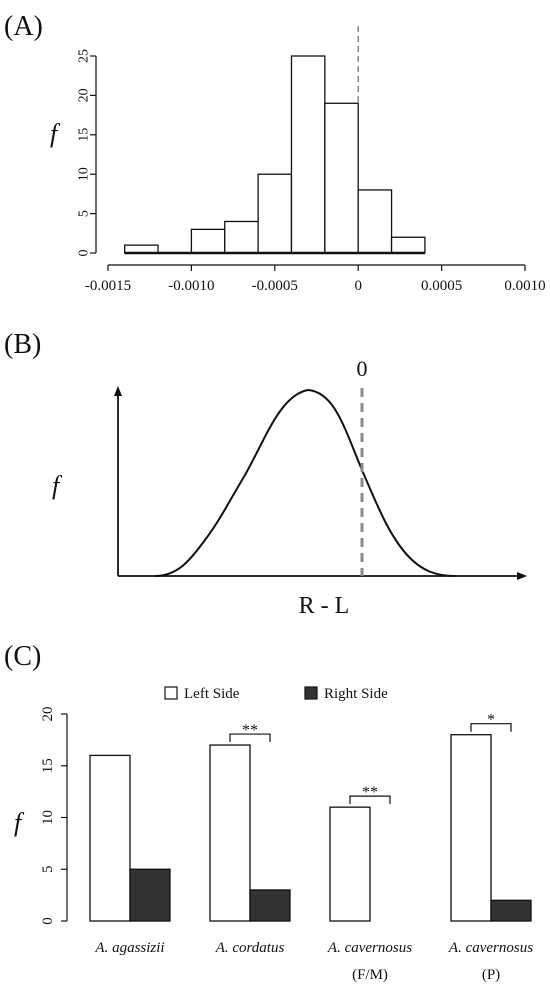 Image resolution: width=550 pixels, height=988 pixels. I want to click on y-tick-label: 25, so click(84, 56).